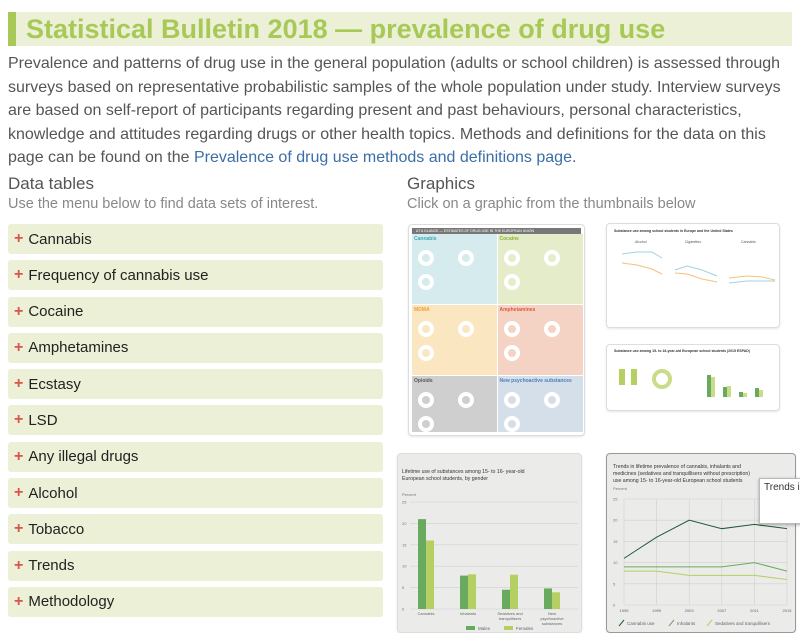  Describe the element at coordinates (614, 605) in the screenshot. I see `y-tick-label: 0` at that location.